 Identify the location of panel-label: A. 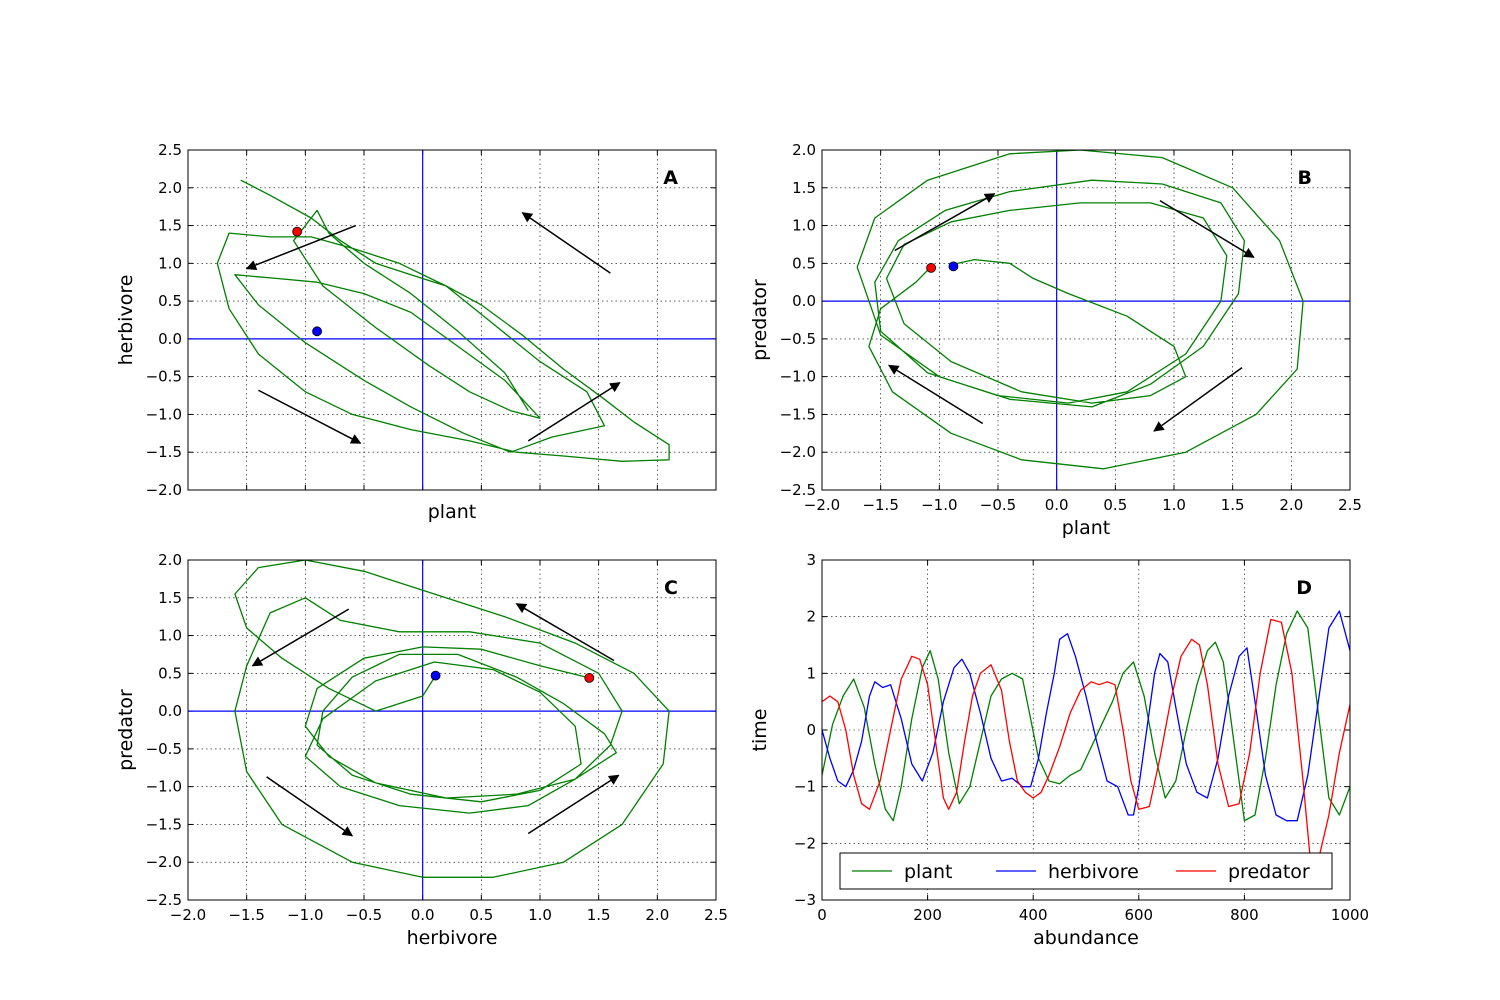
(670, 178).